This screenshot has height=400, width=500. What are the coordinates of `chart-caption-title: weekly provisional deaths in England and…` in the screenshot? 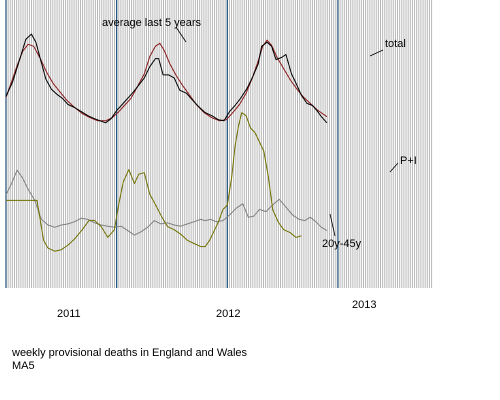 It's located at (130, 353).